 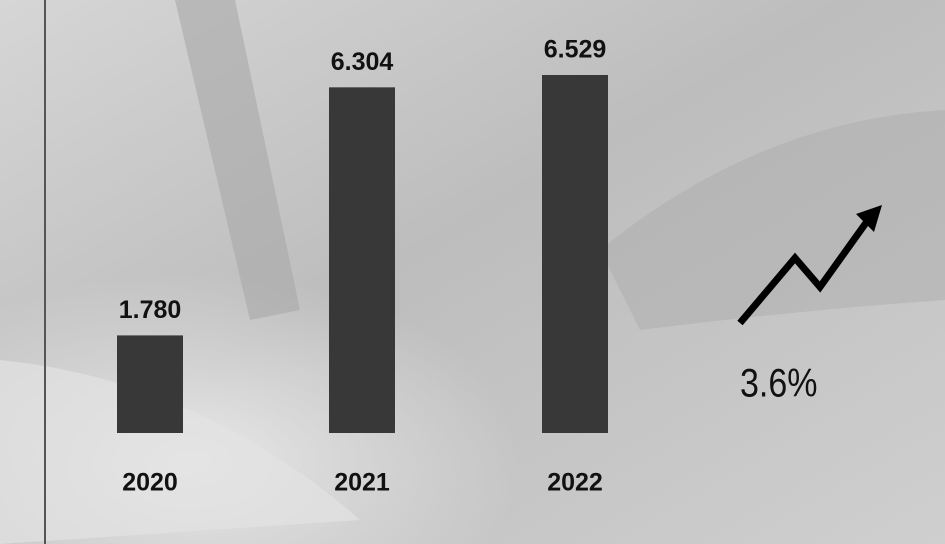 What do you see at coordinates (575, 50) in the screenshot?
I see `value-label: 6.529` at bounding box center [575, 50].